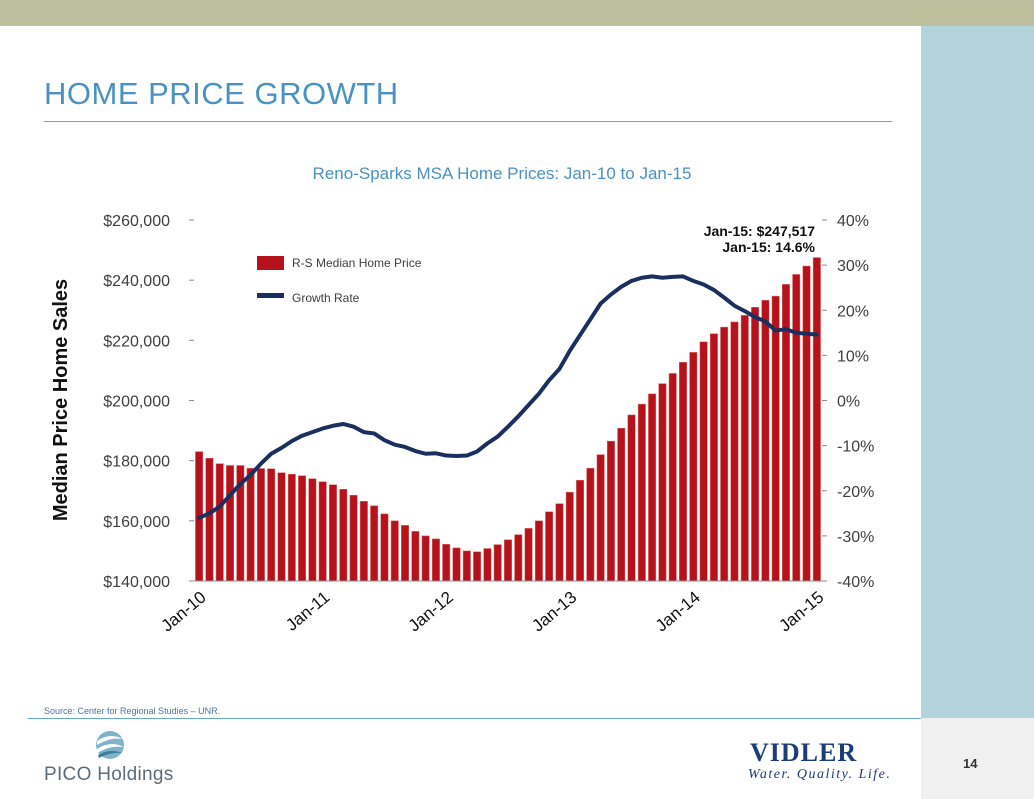  What do you see at coordinates (855, 582) in the screenshot?
I see `right-tick-label: -40%` at bounding box center [855, 582].